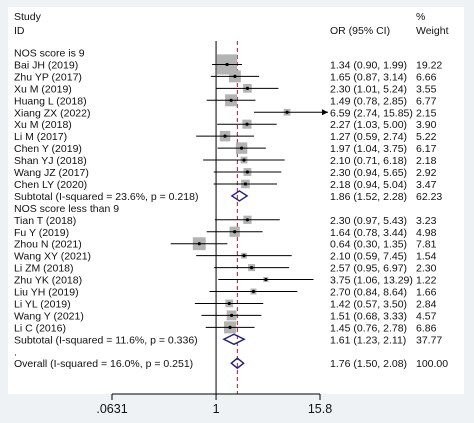 The height and width of the screenshot is (423, 474). What do you see at coordinates (368, 304) in the screenshot?
I see `ci-text: 1.42 (0.57, 3.50)` at bounding box center [368, 304].